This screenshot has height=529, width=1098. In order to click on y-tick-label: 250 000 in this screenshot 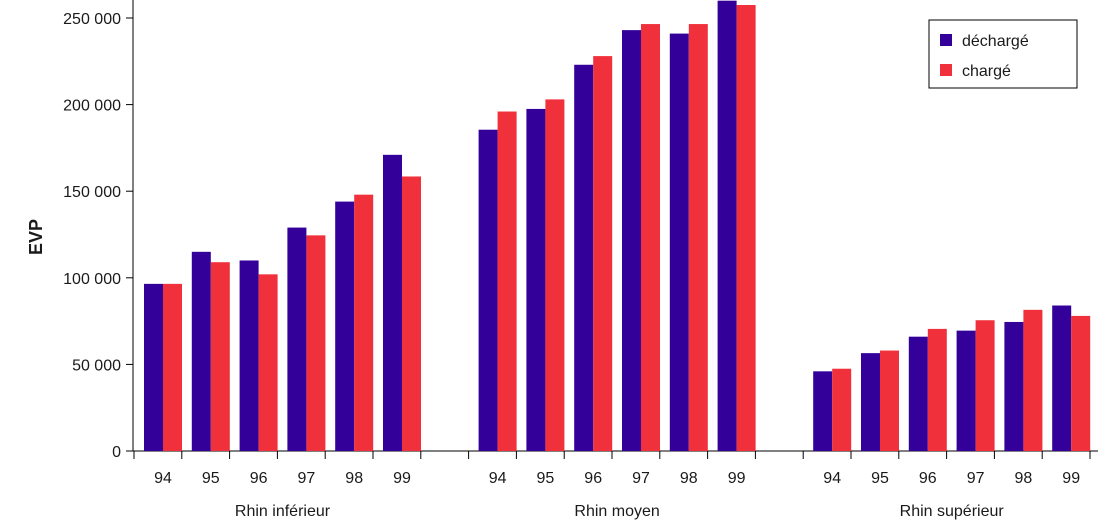, I will do `click(92, 19)`.